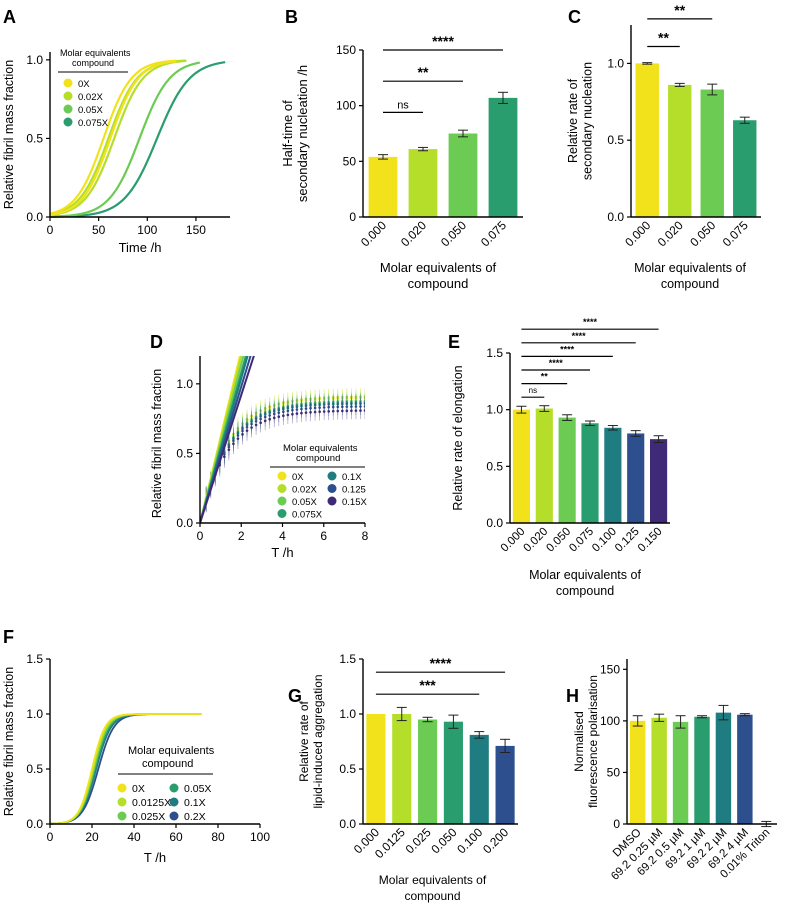 This screenshot has height=905, width=789. Describe the element at coordinates (291, 17) in the screenshot. I see `panel-label-B: B` at that location.